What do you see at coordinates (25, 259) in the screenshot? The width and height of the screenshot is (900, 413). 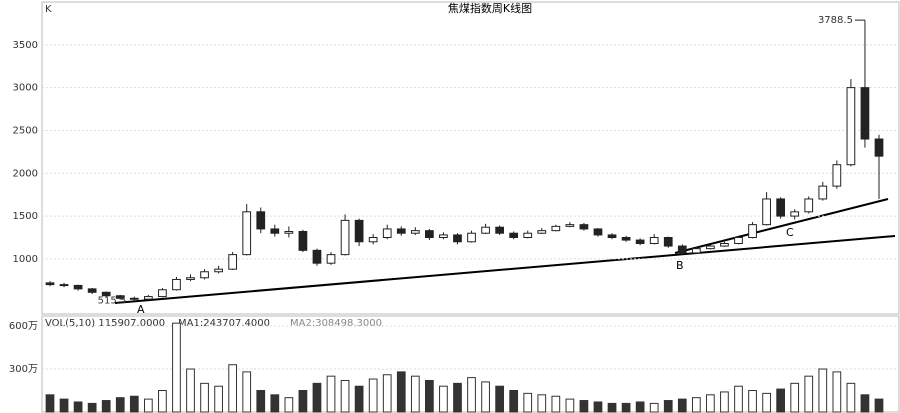 I see `y-tick-label: 1000` at bounding box center [25, 259].